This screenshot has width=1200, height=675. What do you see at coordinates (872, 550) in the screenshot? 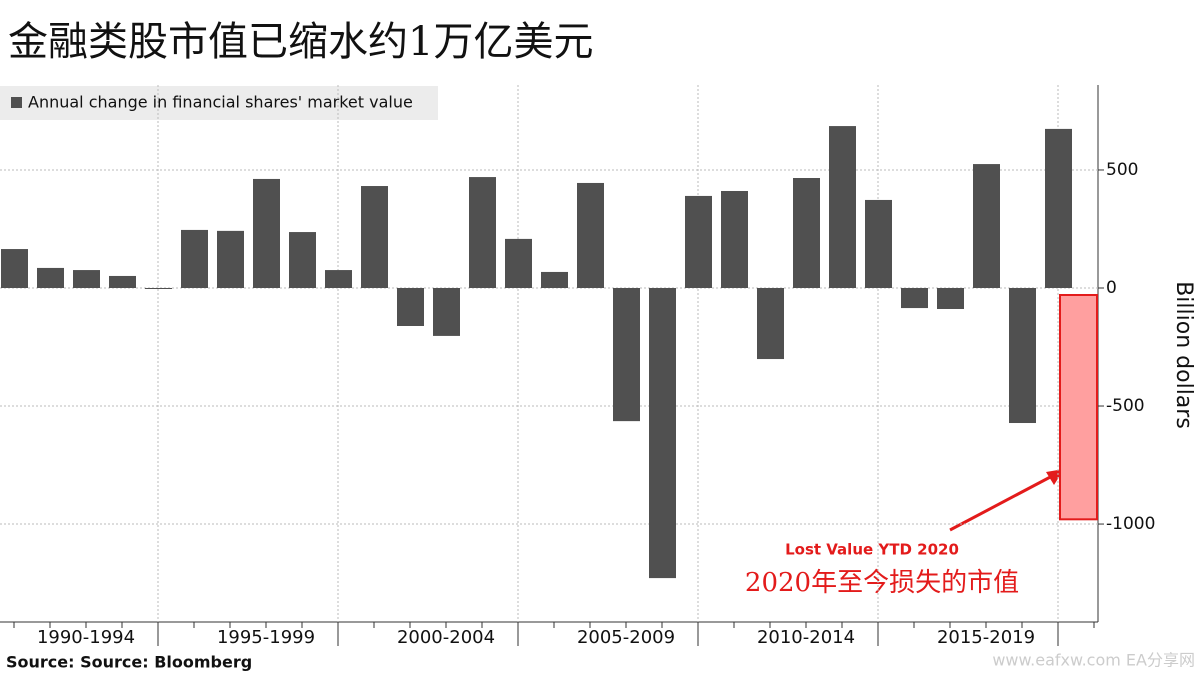
I see `annotation: Lost Value YTD 2020` at bounding box center [872, 550].